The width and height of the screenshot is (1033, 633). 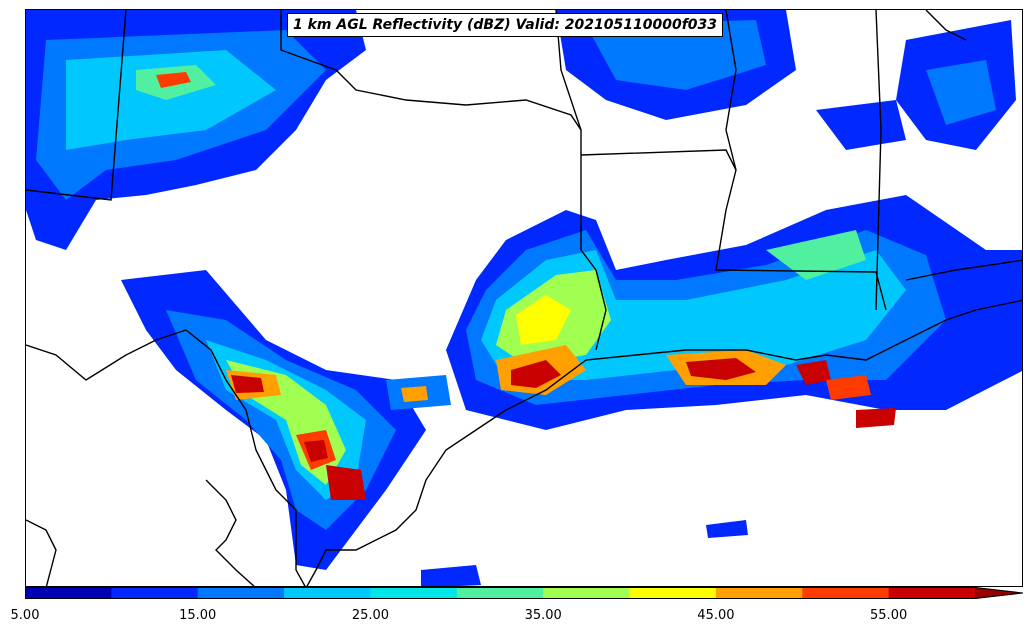 I want to click on state-border-new-mexico, so click(x=76, y=105).